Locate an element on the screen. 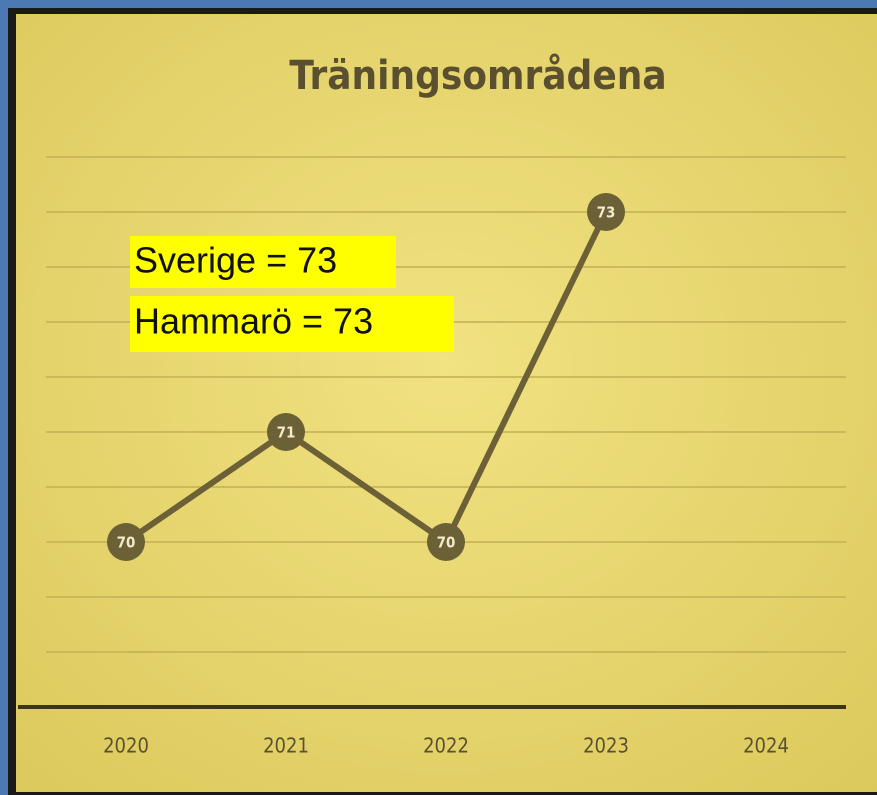 The width and height of the screenshot is (877, 795). data-label: 71 is located at coordinates (286, 433).